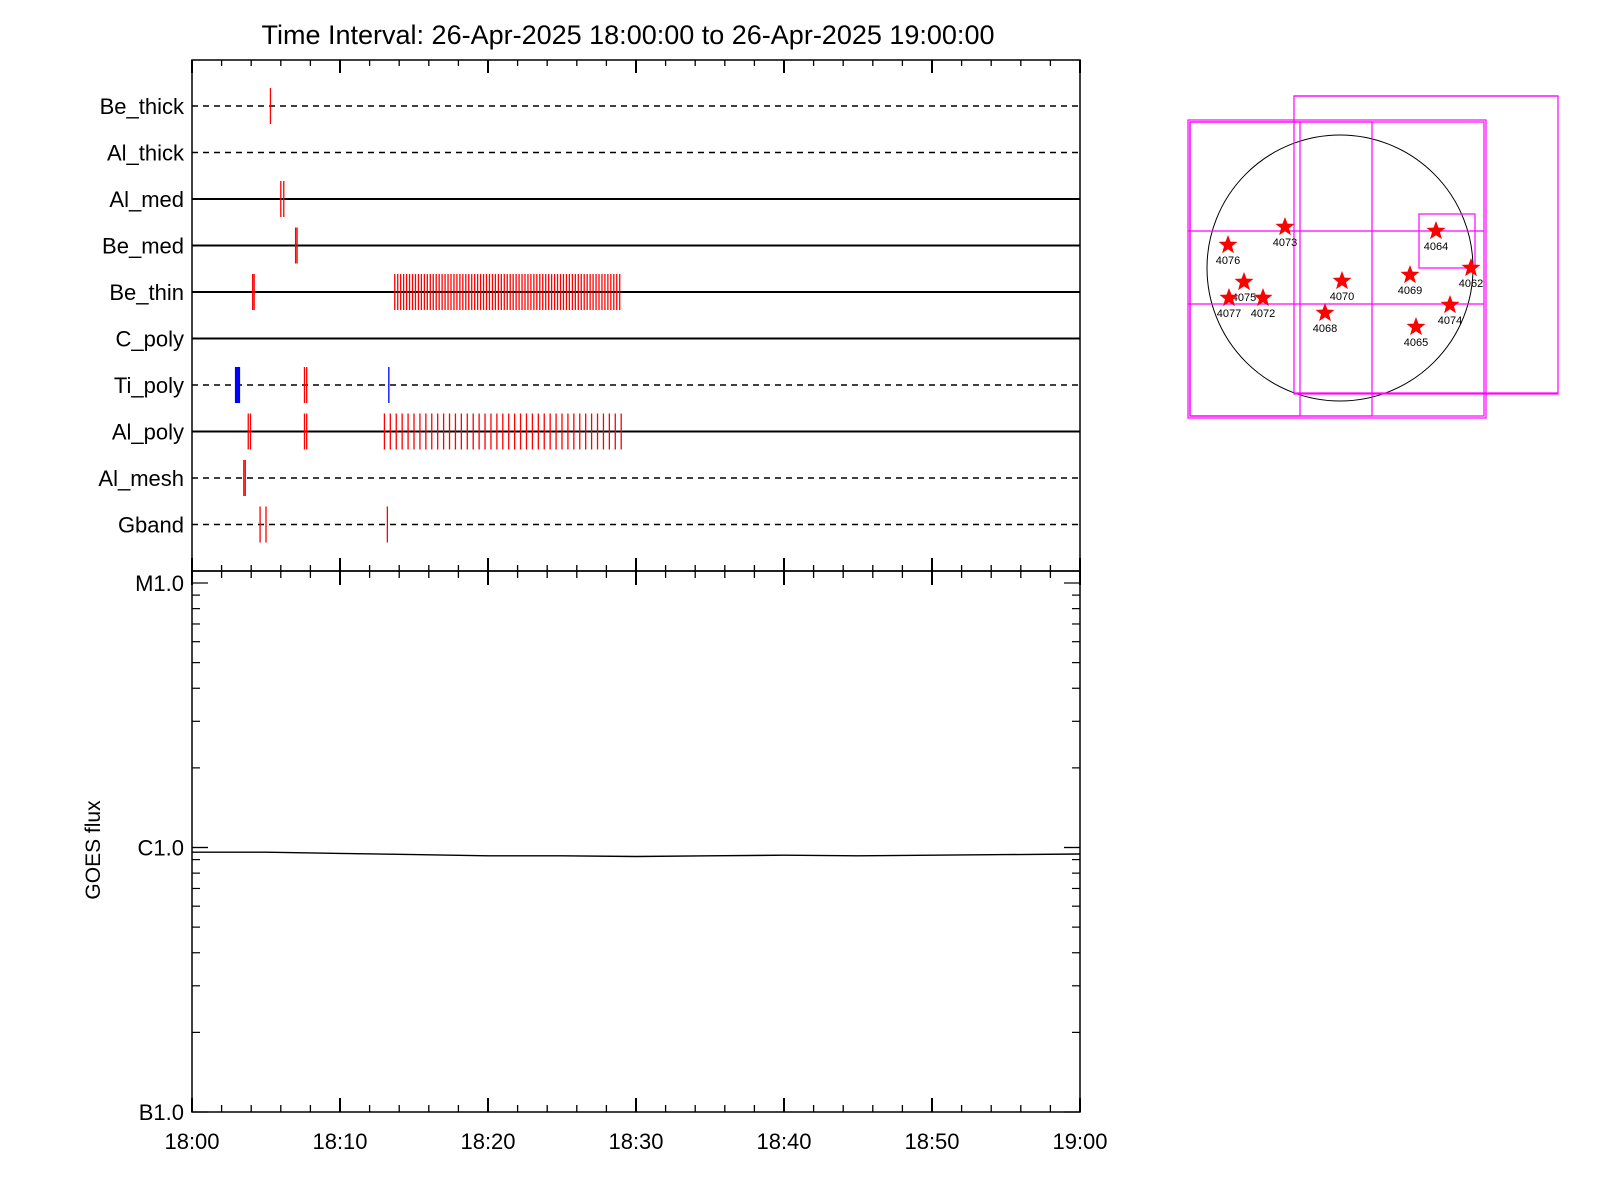 The height and width of the screenshot is (1200, 1600). I want to click on filter-label: C_poly, so click(150, 339).